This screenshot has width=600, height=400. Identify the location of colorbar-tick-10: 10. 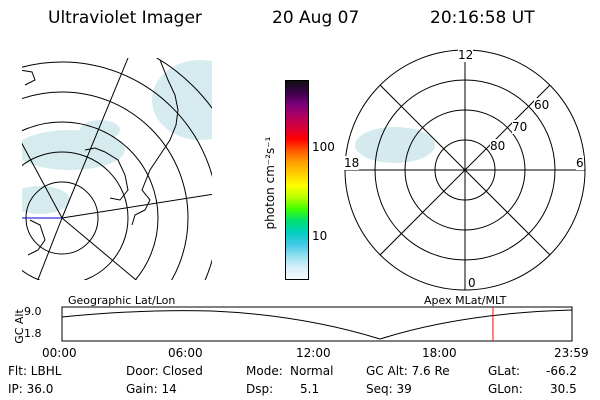
(320, 236).